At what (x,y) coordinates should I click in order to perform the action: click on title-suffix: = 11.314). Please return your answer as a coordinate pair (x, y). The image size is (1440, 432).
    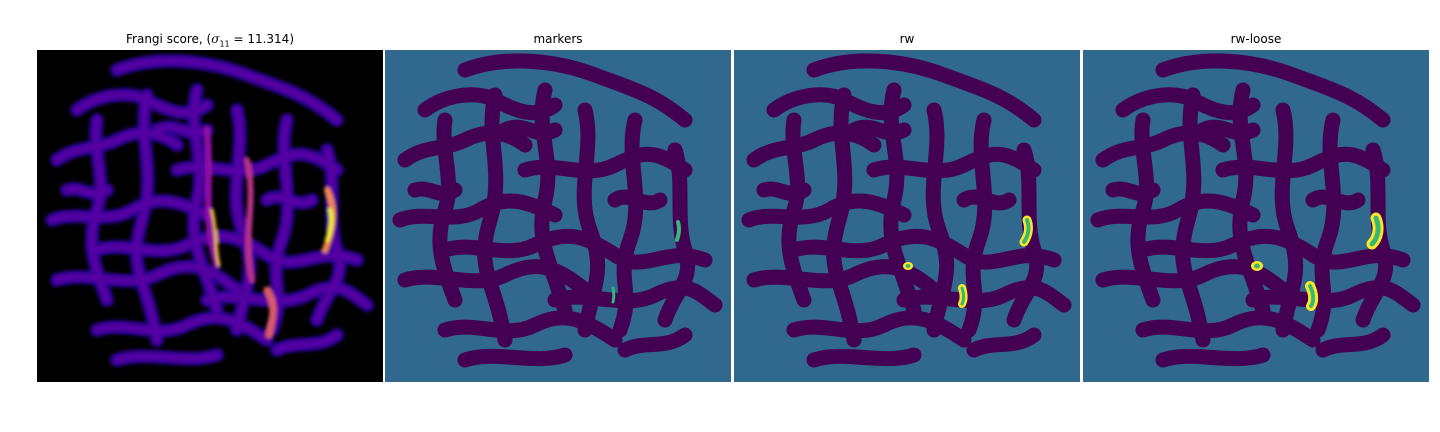
    Looking at the image, I should click on (261, 39).